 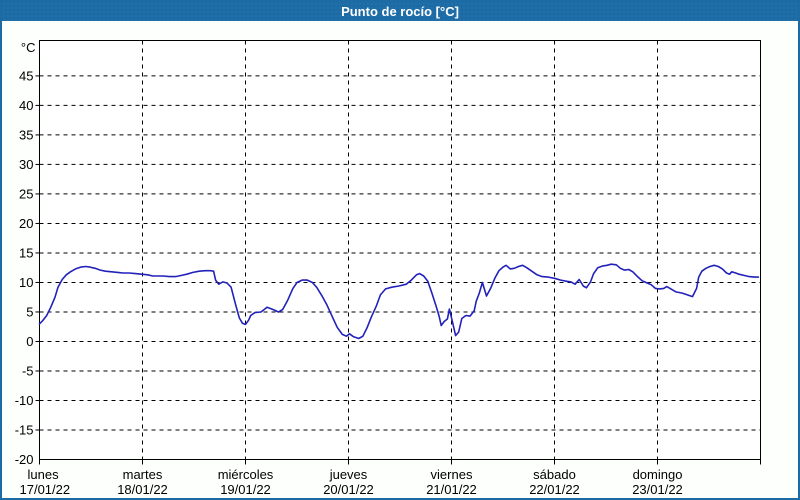 What do you see at coordinates (44, 474) in the screenshot?
I see `x-day-label: lunes` at bounding box center [44, 474].